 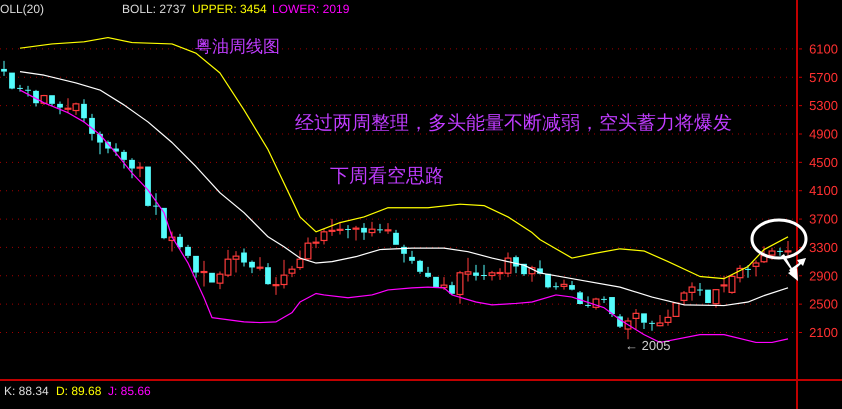 I want to click on annotation: OLL(20), so click(x=22, y=9).